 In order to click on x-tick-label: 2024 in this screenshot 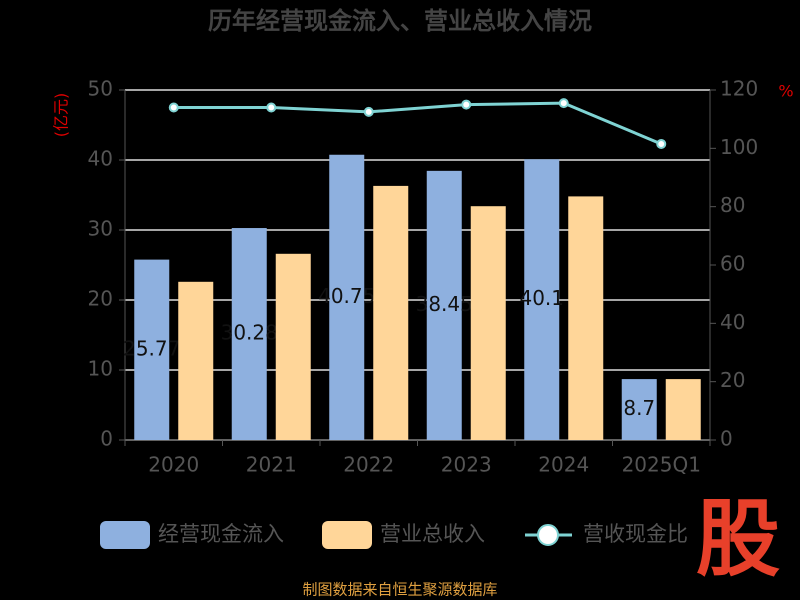, I will do `click(563, 465)`.